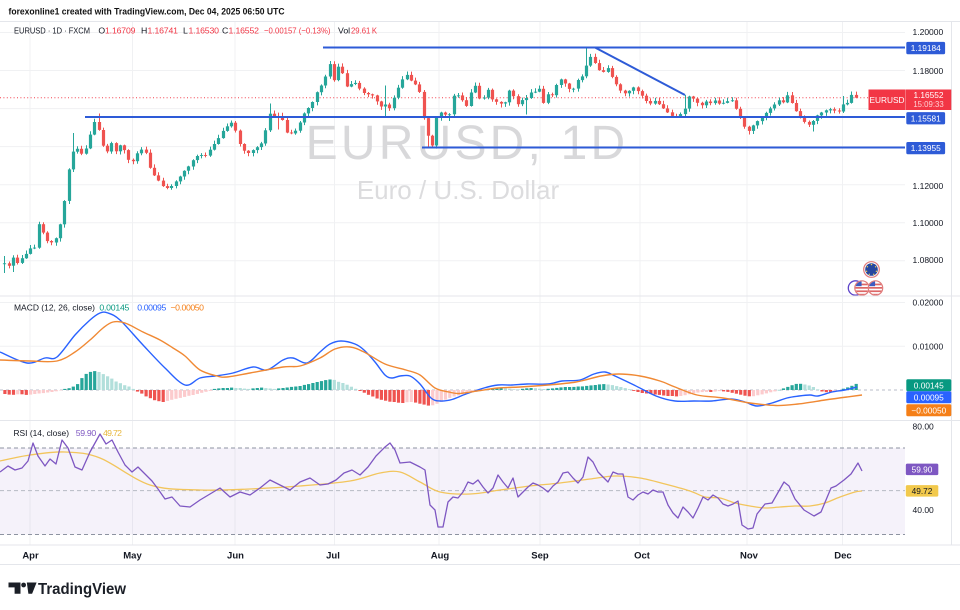 The width and height of the screenshot is (960, 610). Describe the element at coordinates (344, 31) in the screenshot. I see `svg-text: Vol` at that location.